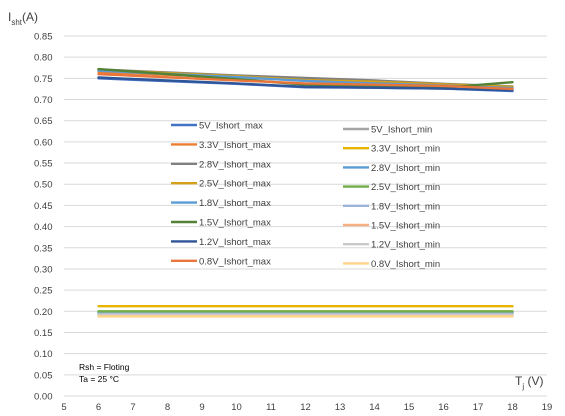  Describe the element at coordinates (533, 381) in the screenshot. I see `x-axis-title-unit: (V)` at that location.